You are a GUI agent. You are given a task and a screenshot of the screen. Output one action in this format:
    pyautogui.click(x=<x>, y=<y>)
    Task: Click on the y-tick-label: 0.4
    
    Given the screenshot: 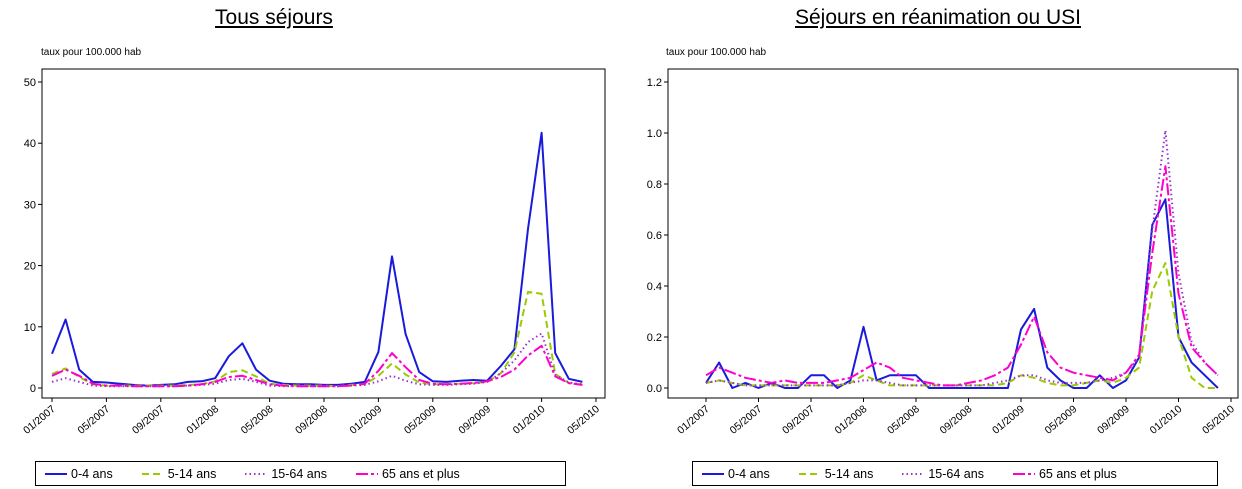 What is the action you would take?
    pyautogui.click(x=654, y=287)
    